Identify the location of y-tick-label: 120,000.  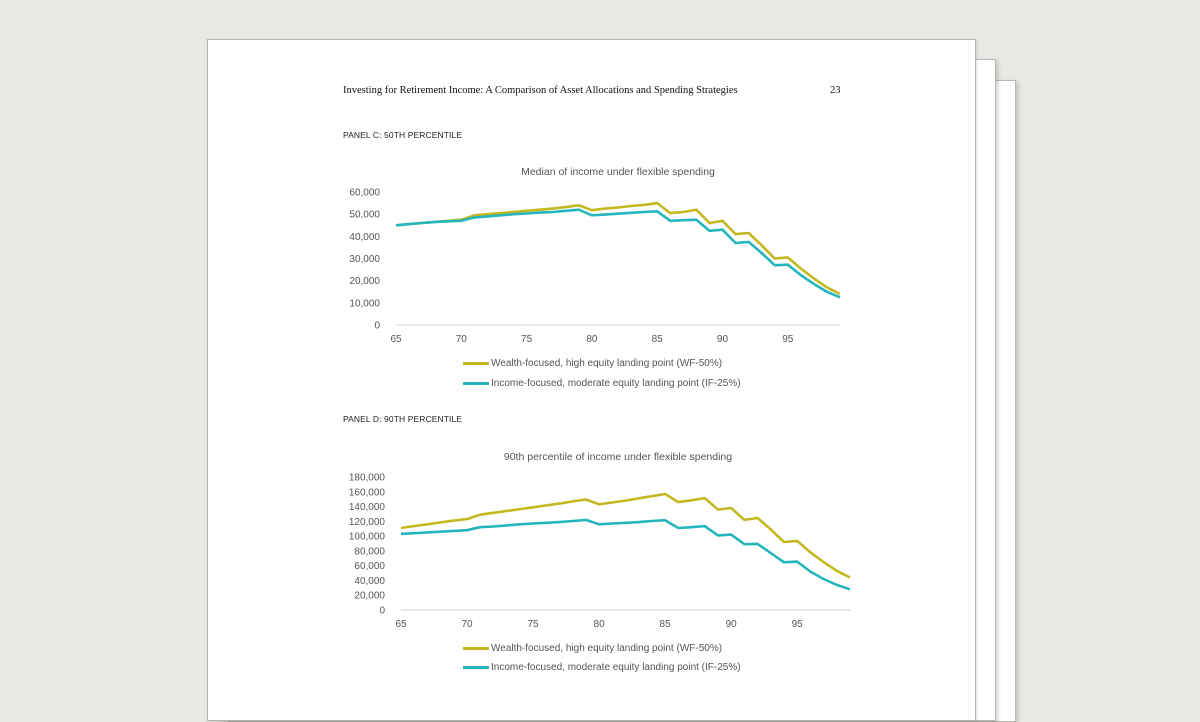
(367, 522).